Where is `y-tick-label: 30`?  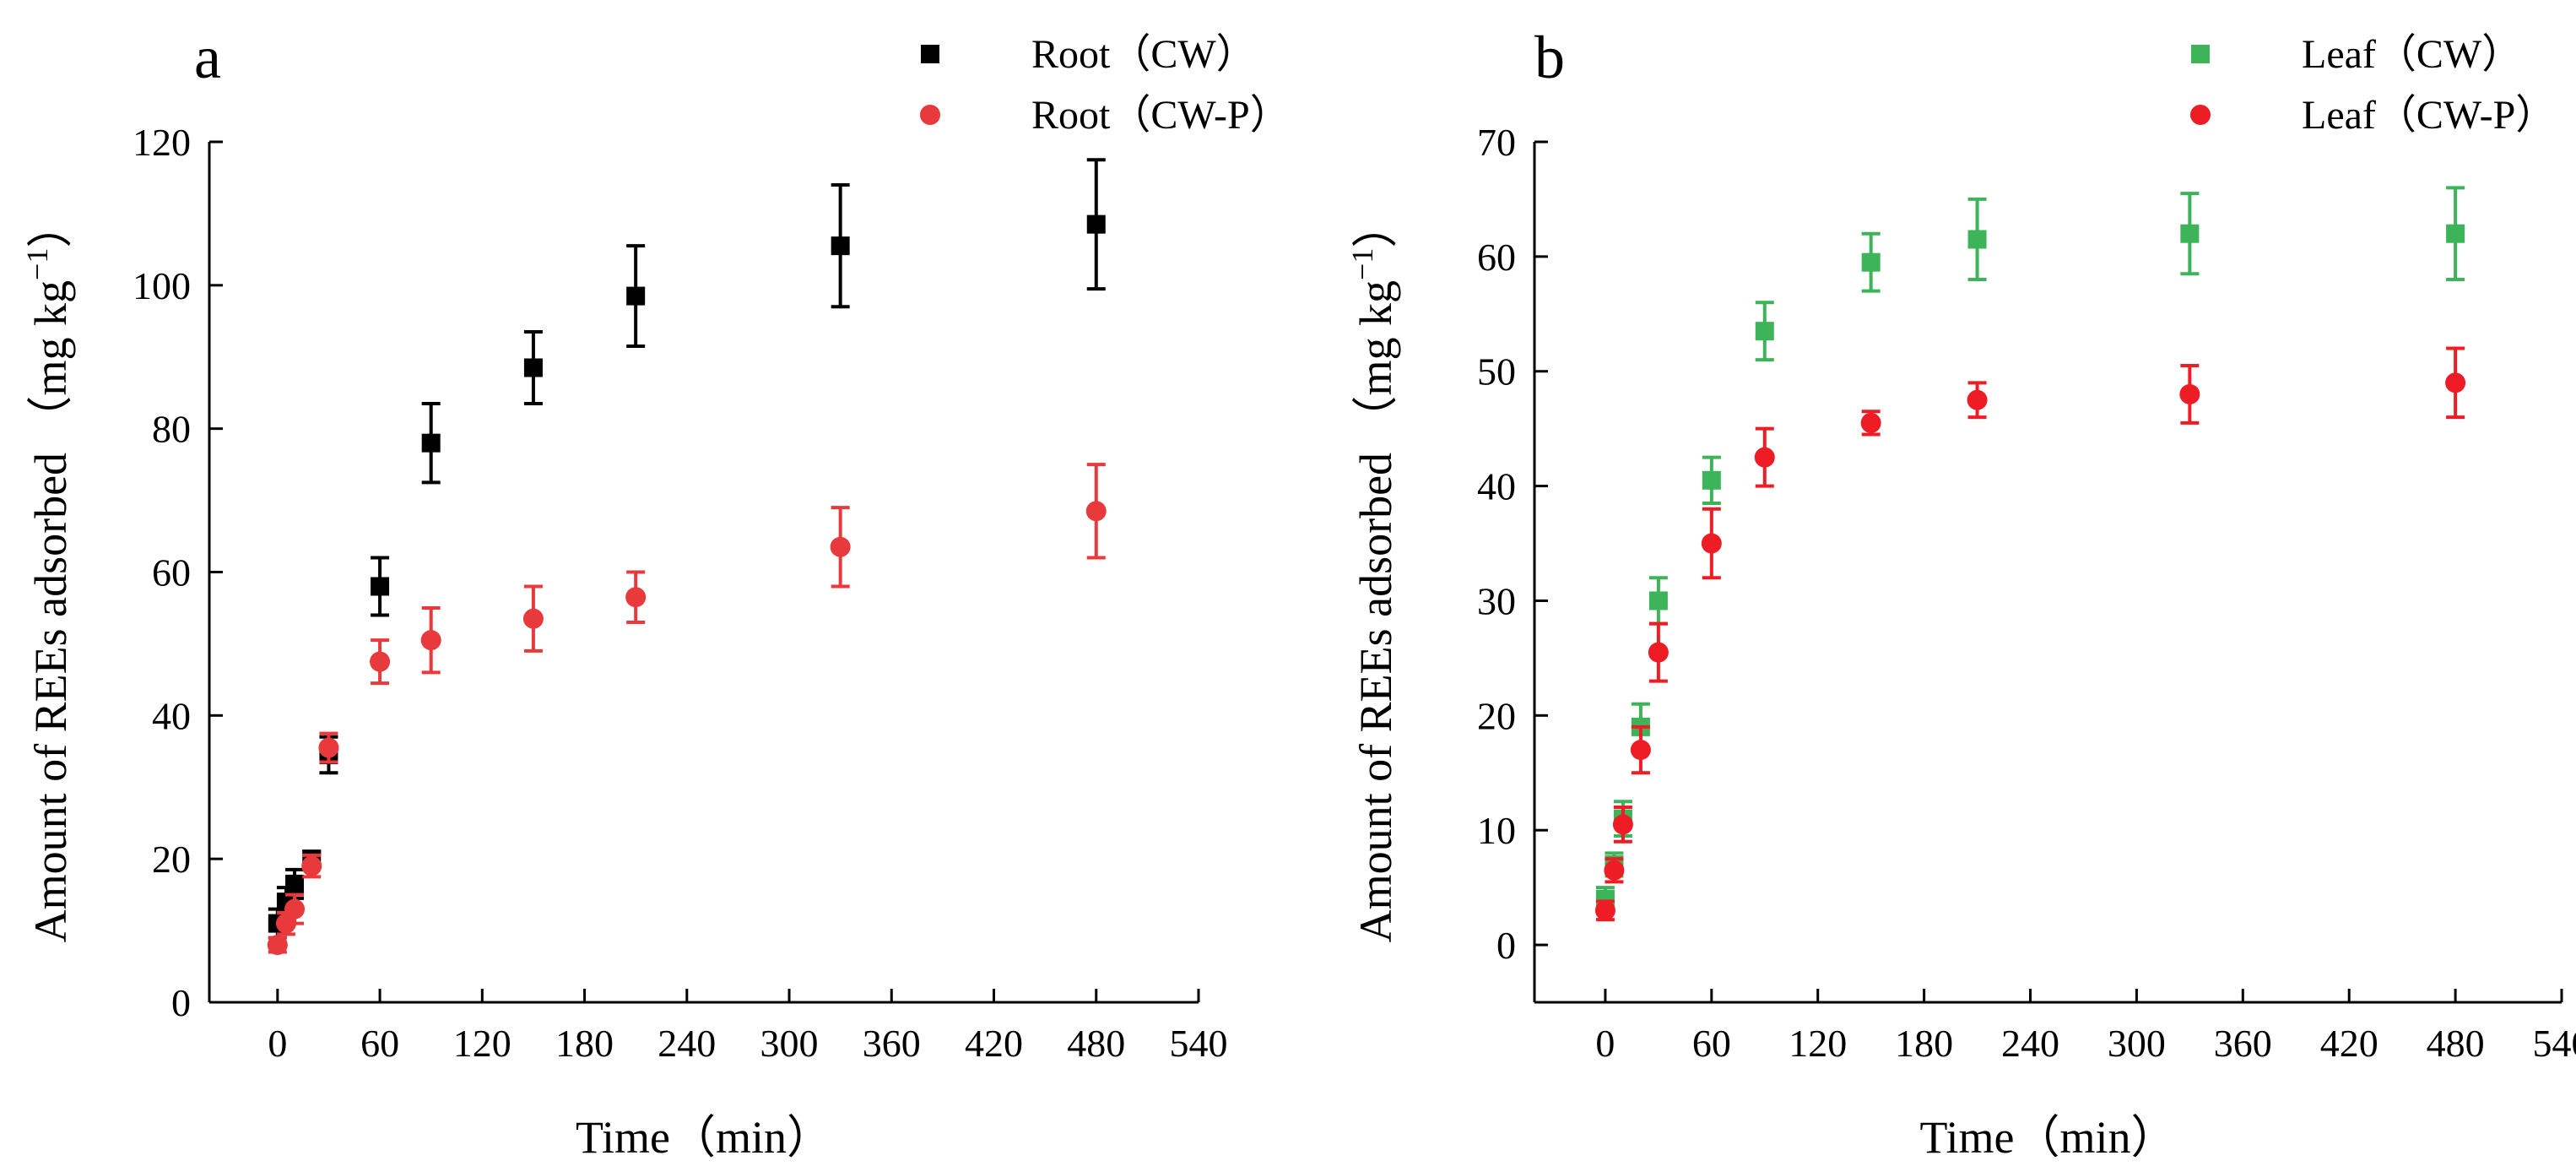
y-tick-label: 30 is located at coordinates (1496, 601).